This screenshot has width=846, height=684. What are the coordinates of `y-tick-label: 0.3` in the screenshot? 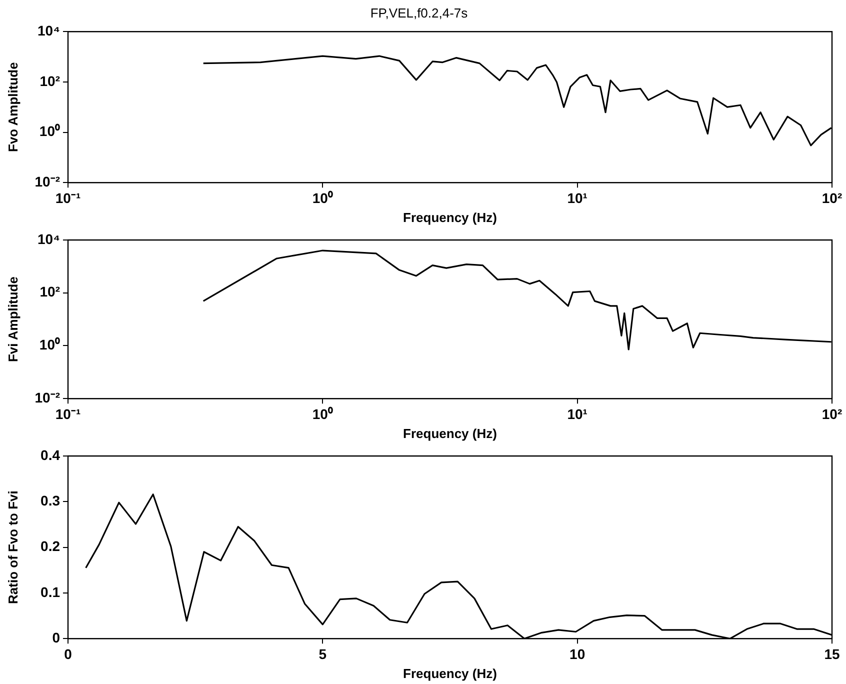 It's located at (50, 500).